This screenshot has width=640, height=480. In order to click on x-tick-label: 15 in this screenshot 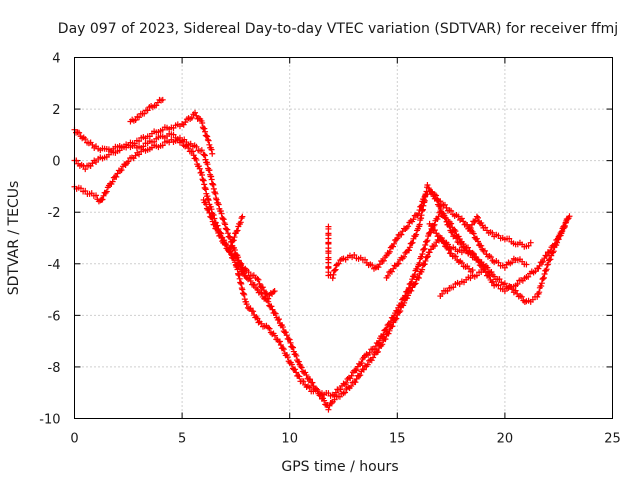, I will do `click(397, 439)`.